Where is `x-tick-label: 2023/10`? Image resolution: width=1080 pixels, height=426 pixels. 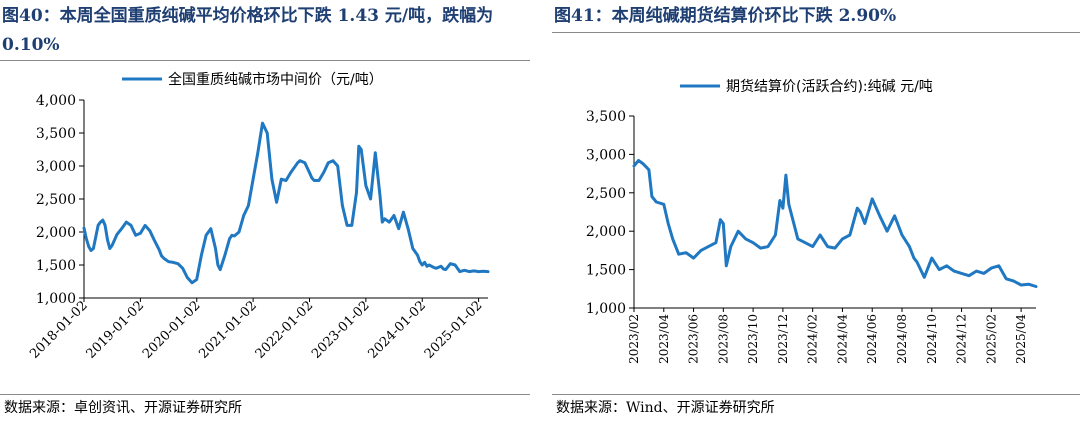 x-tick-label: 2023/10 is located at coordinates (753, 339).